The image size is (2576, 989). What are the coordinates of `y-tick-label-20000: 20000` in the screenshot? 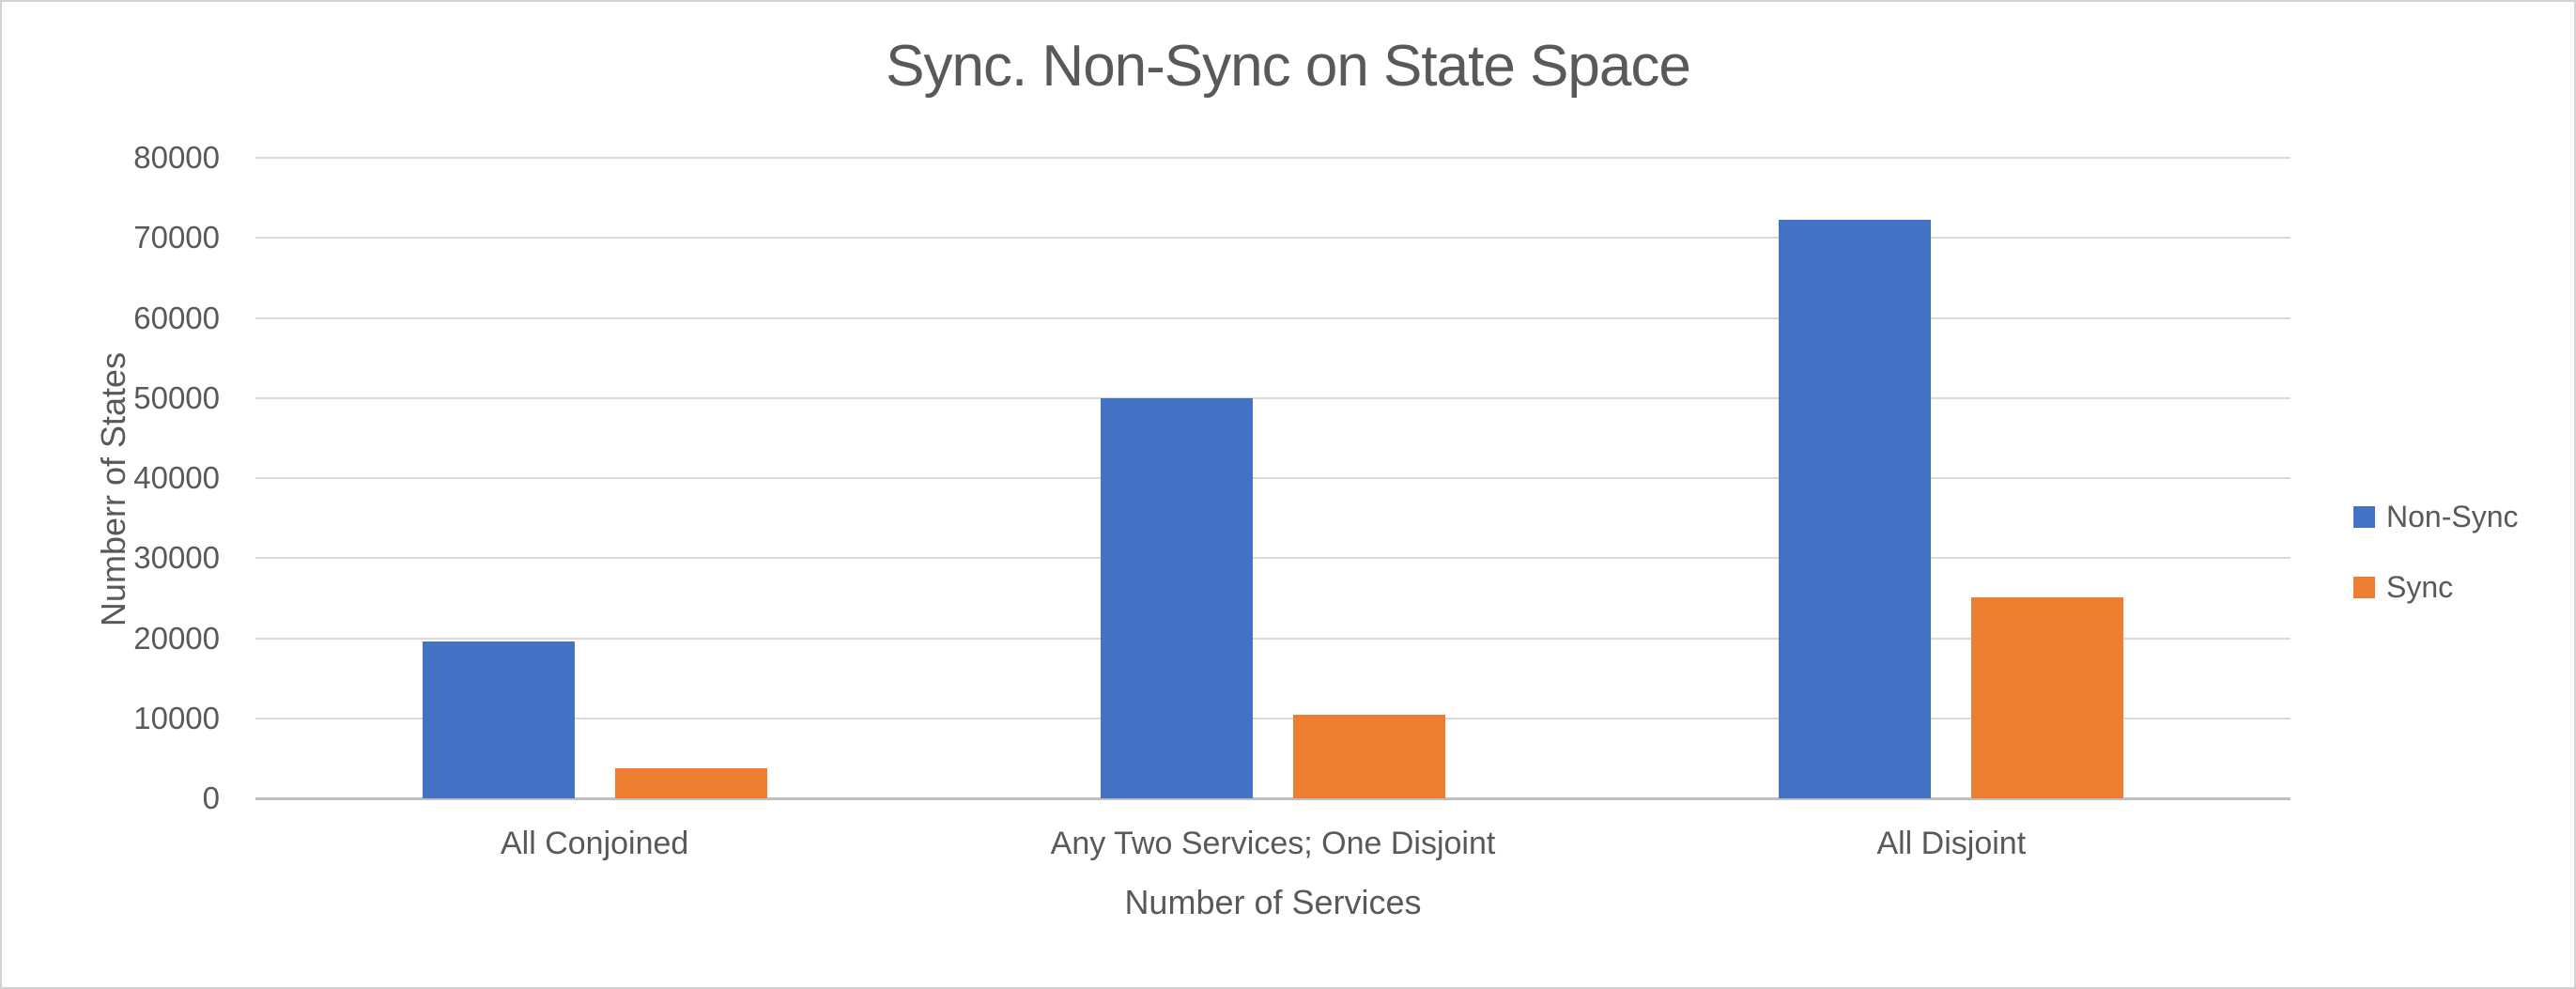 It's located at (176, 638).